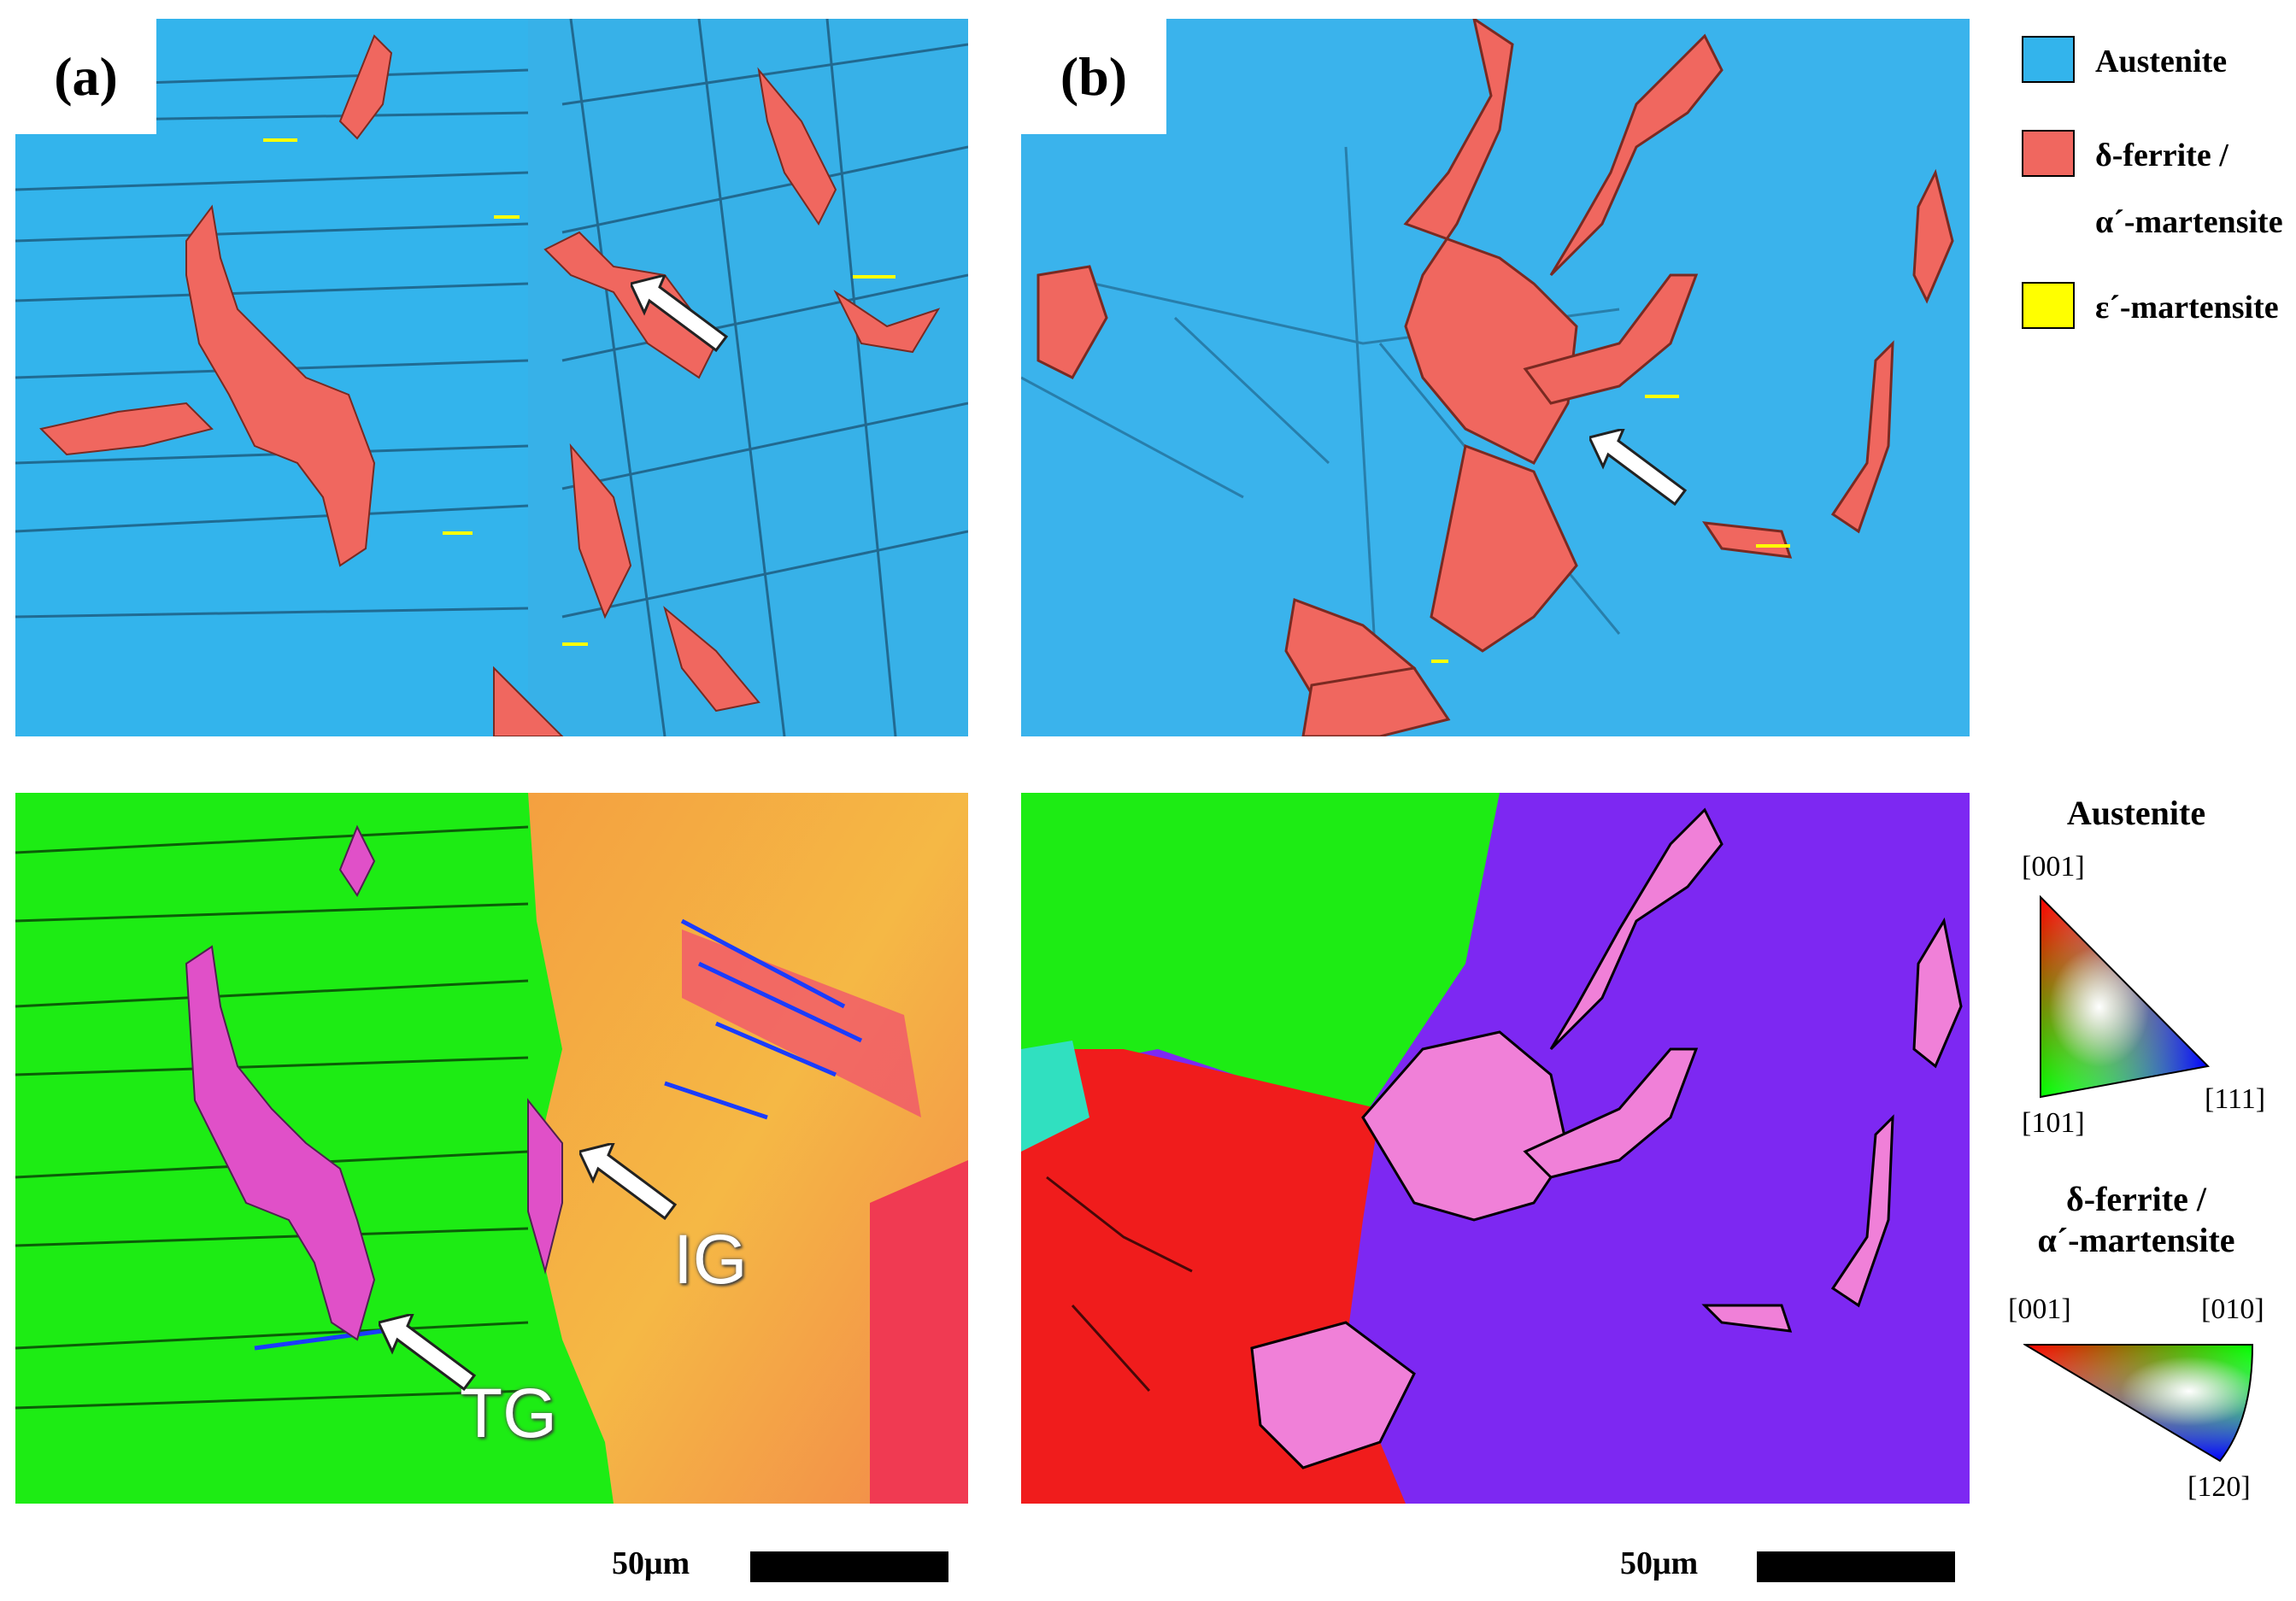 The image size is (2296, 1601). I want to click on scale-bar-right, so click(1856, 1567).